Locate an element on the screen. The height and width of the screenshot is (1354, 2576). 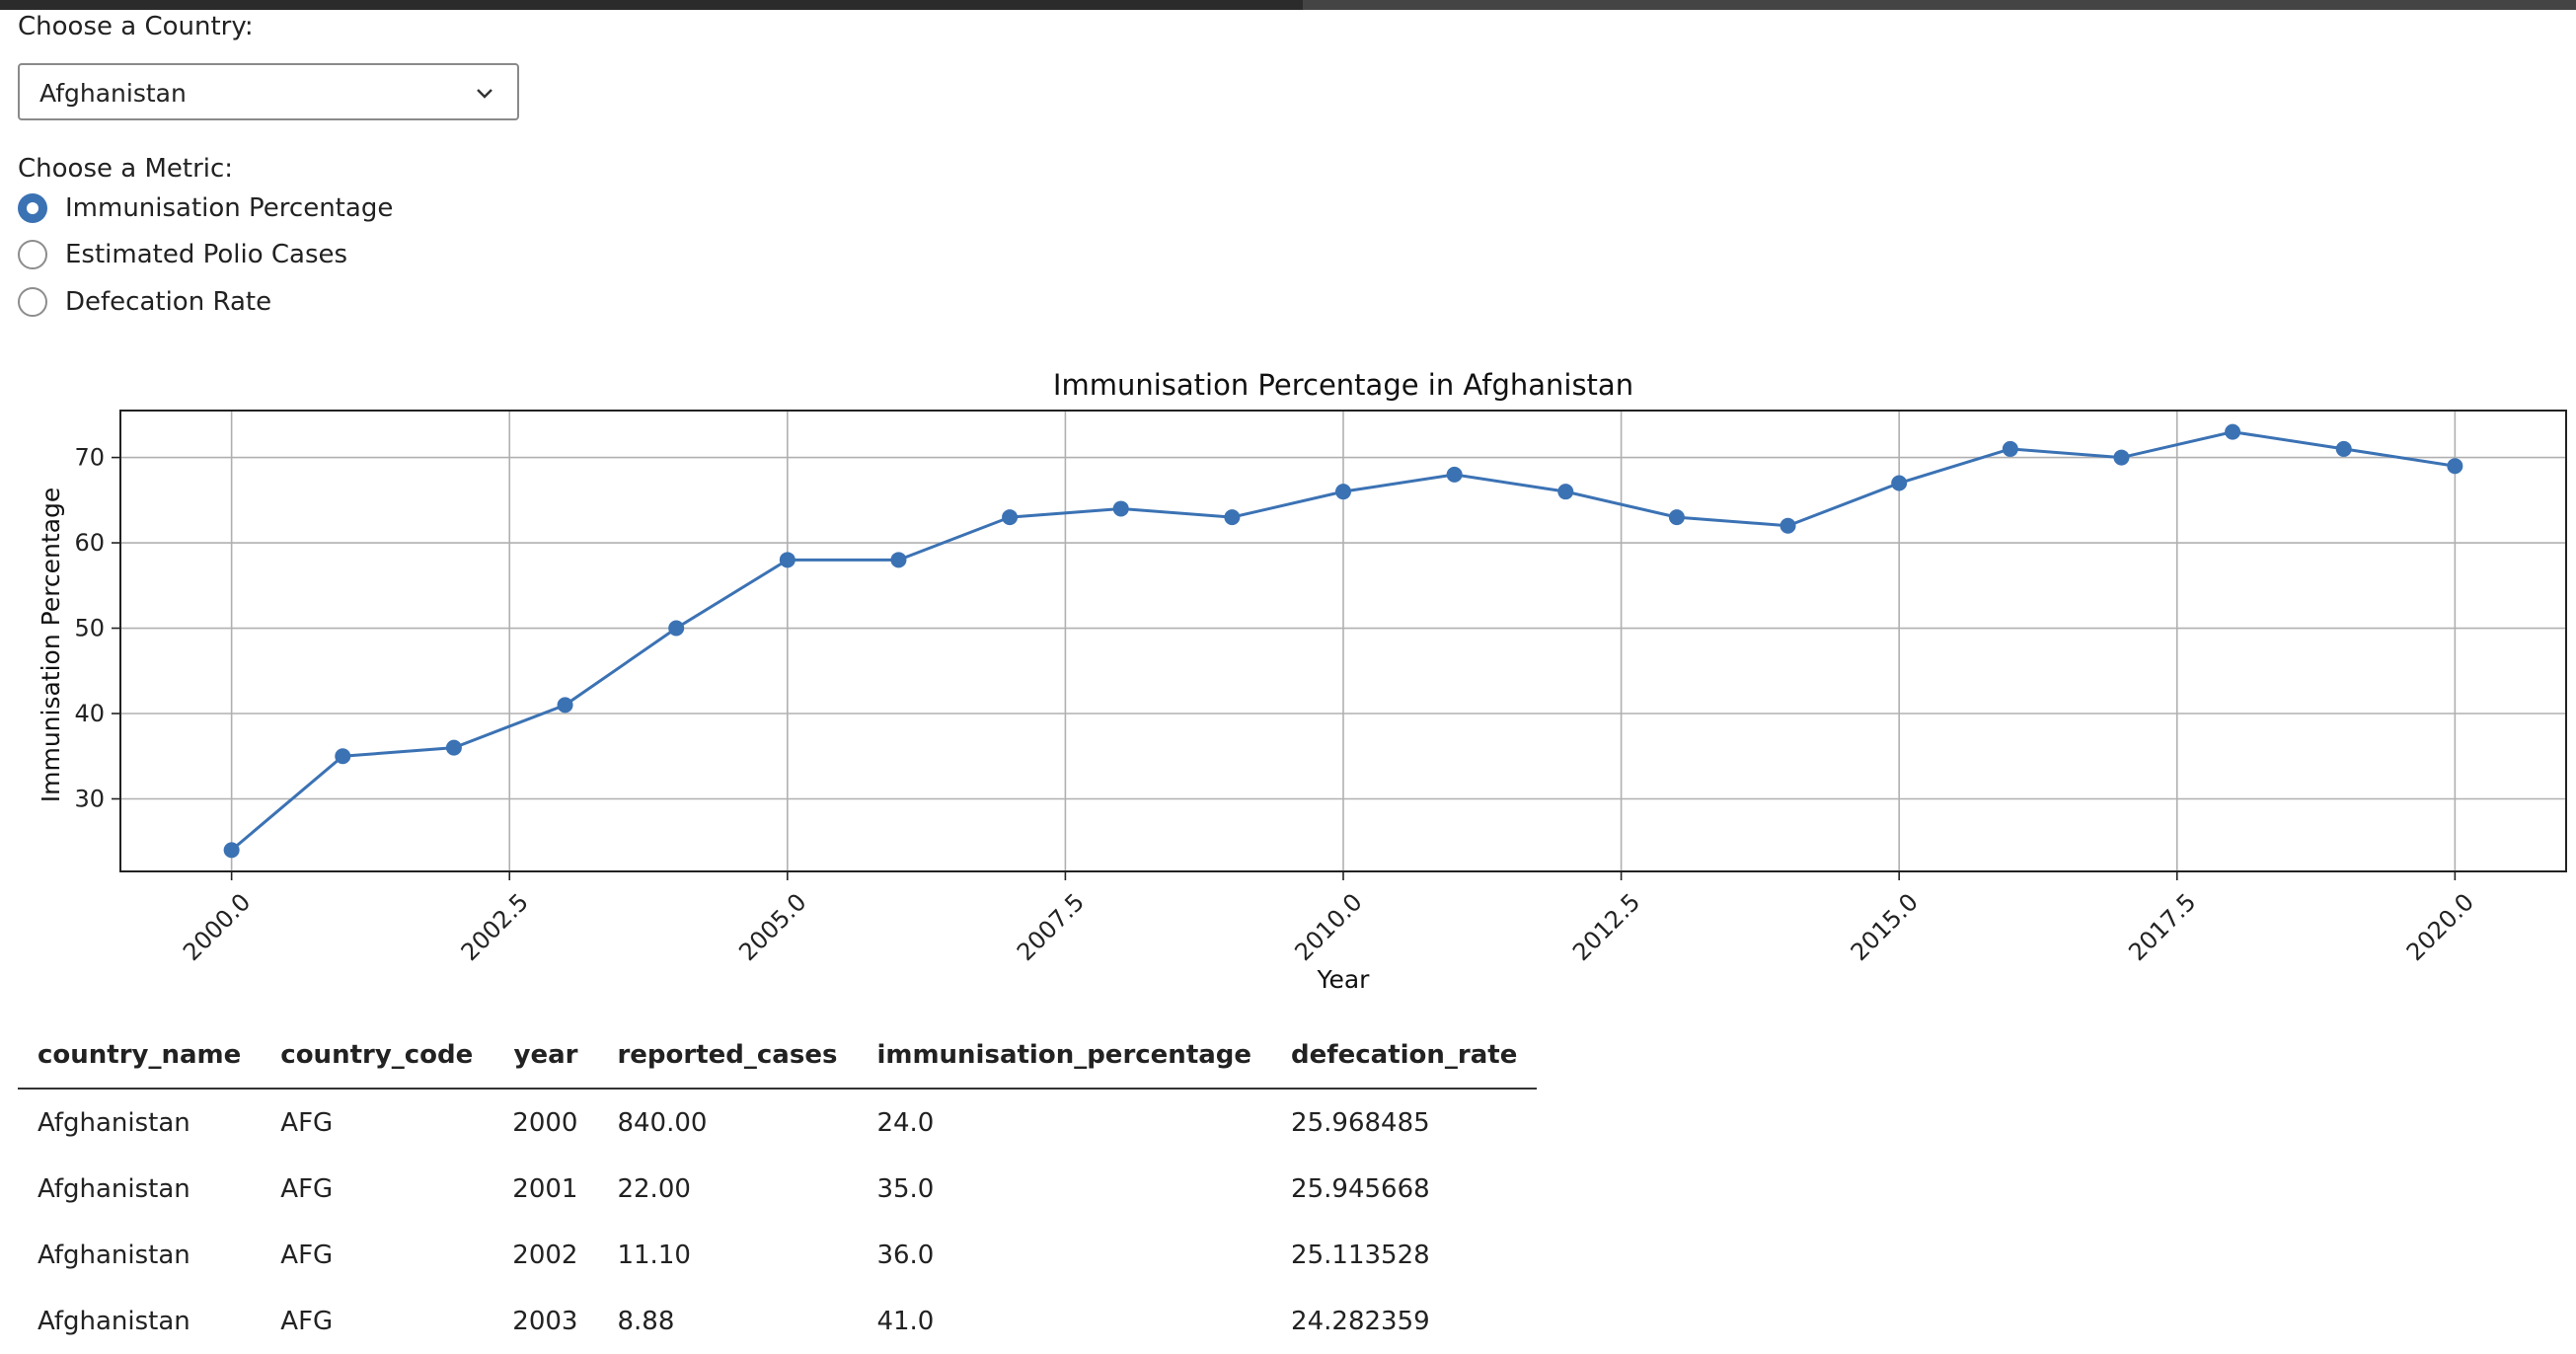
metric-option-label: Defecation Rate is located at coordinates (169, 302).